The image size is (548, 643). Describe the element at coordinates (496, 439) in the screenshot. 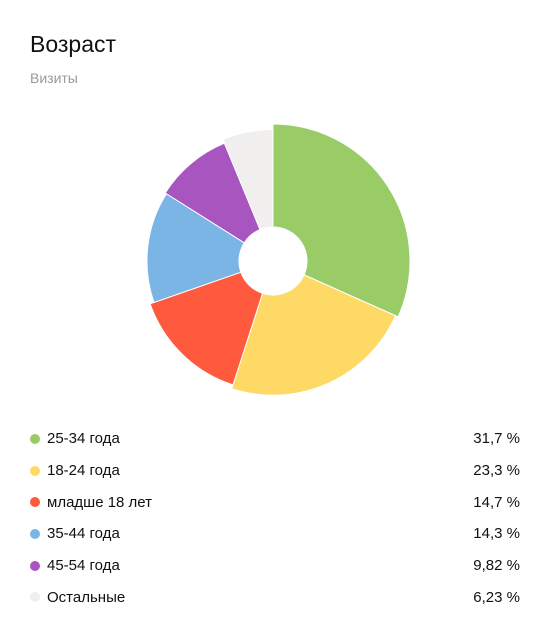

I see `legend-value: 31,7 %` at that location.